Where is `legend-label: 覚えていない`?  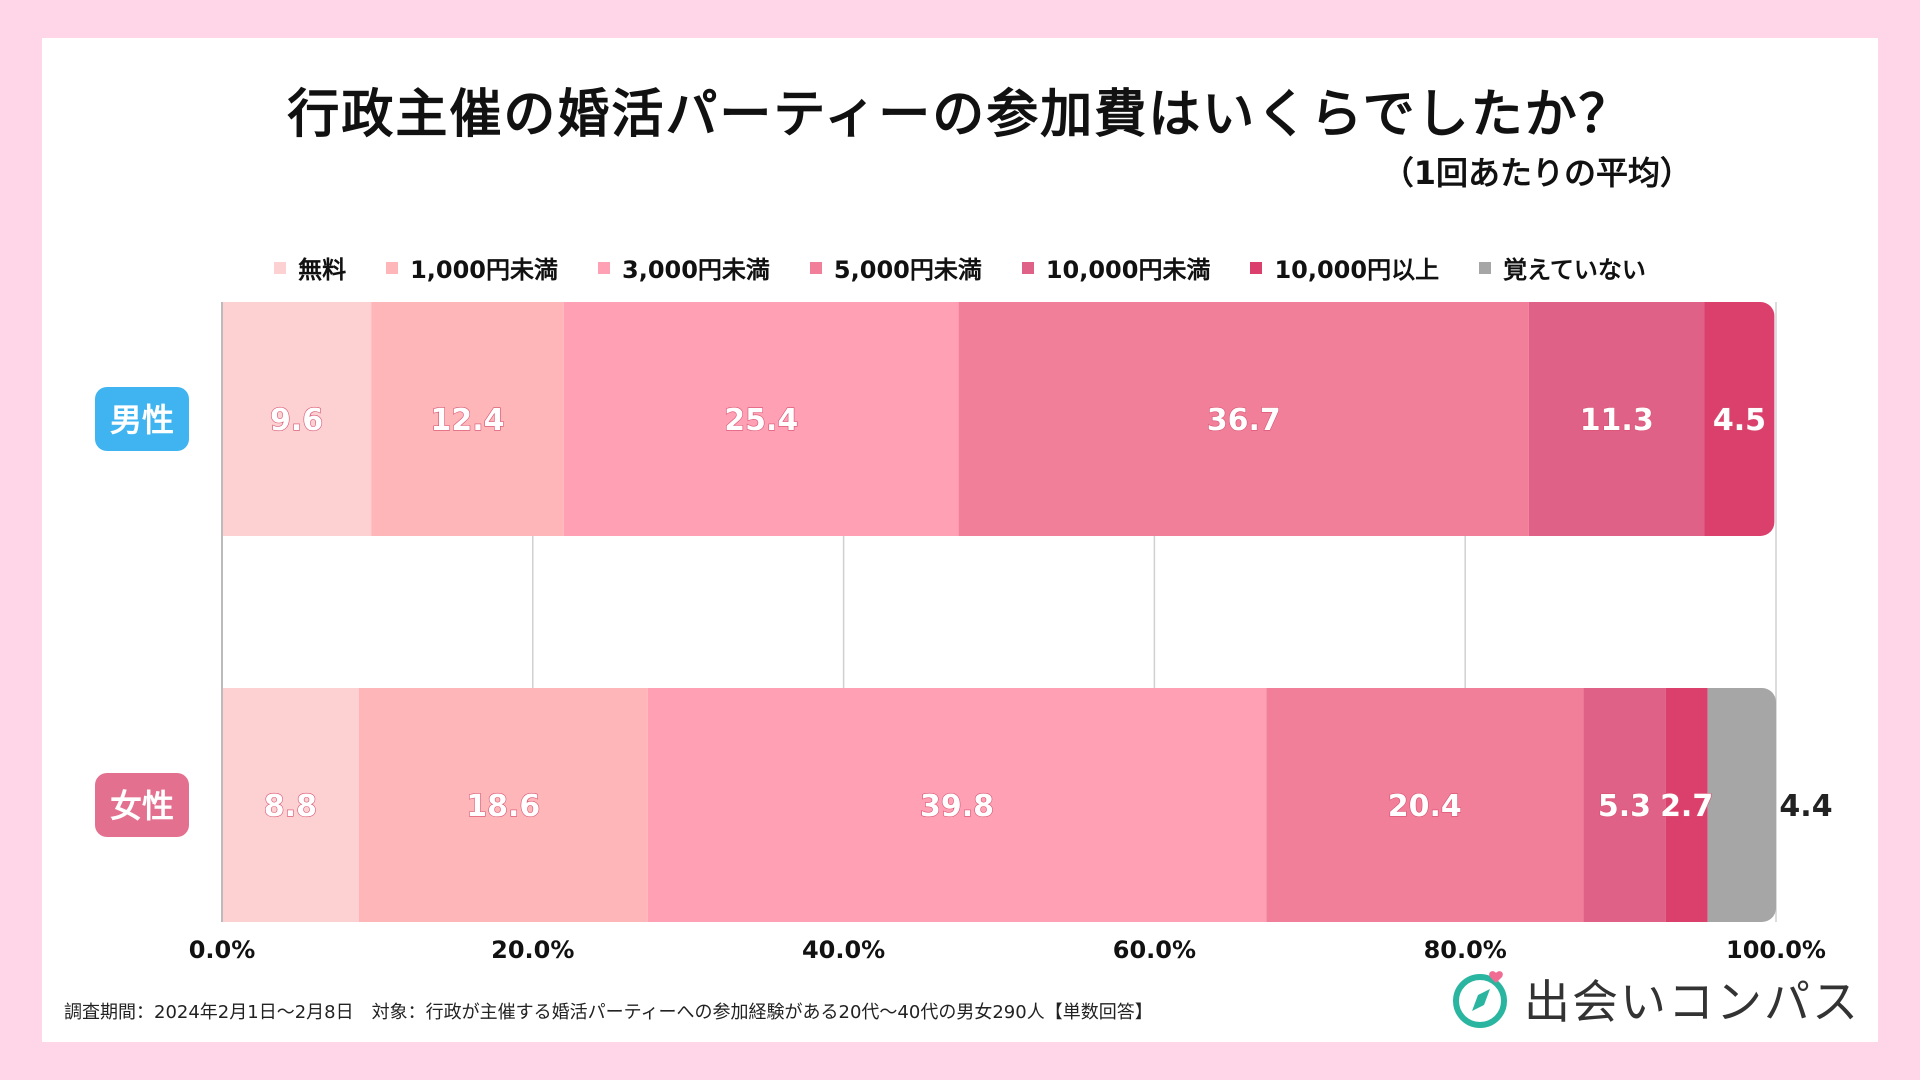
legend-label: 覚えていない is located at coordinates (1574, 270).